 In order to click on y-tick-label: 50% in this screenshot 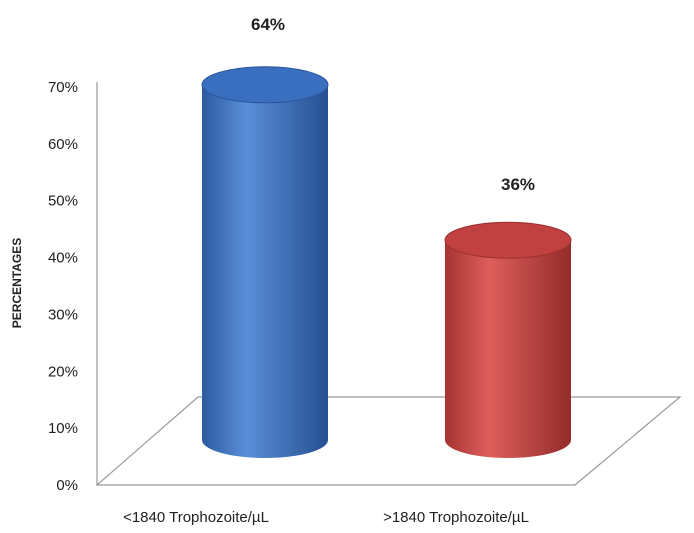, I will do `click(63, 201)`.